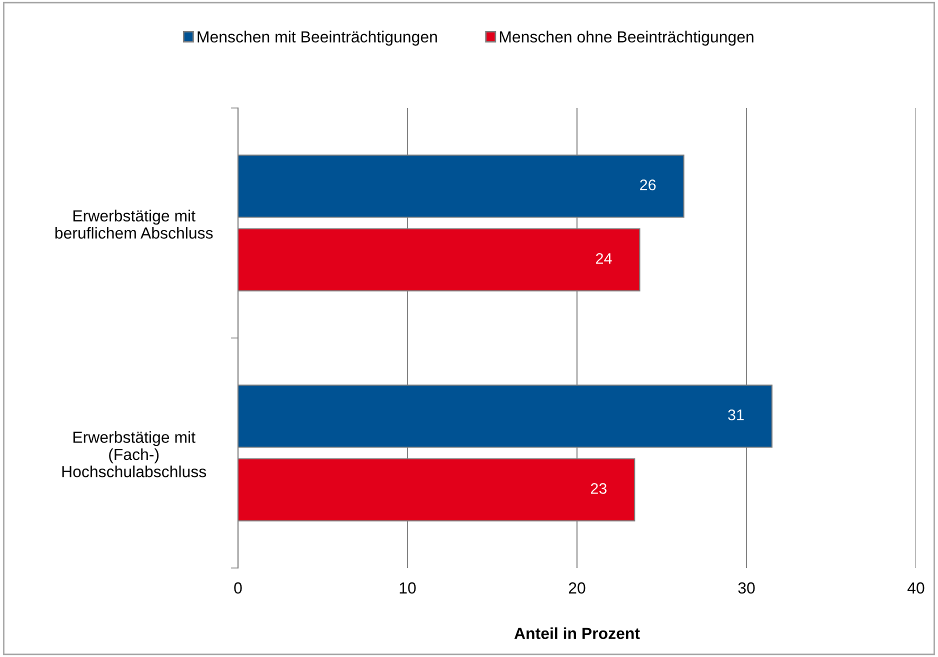 This screenshot has height=657, width=938. I want to click on x-tick-label: 0, so click(238, 588).